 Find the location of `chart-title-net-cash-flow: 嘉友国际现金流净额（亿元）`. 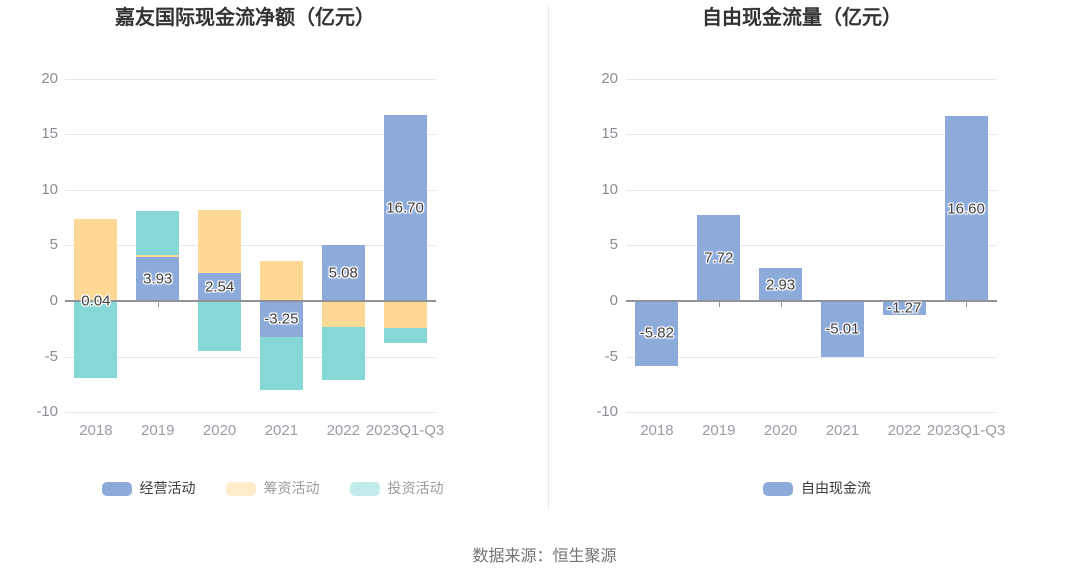

chart-title-net-cash-flow: 嘉友国际现金流净额（亿元） is located at coordinates (245, 18).